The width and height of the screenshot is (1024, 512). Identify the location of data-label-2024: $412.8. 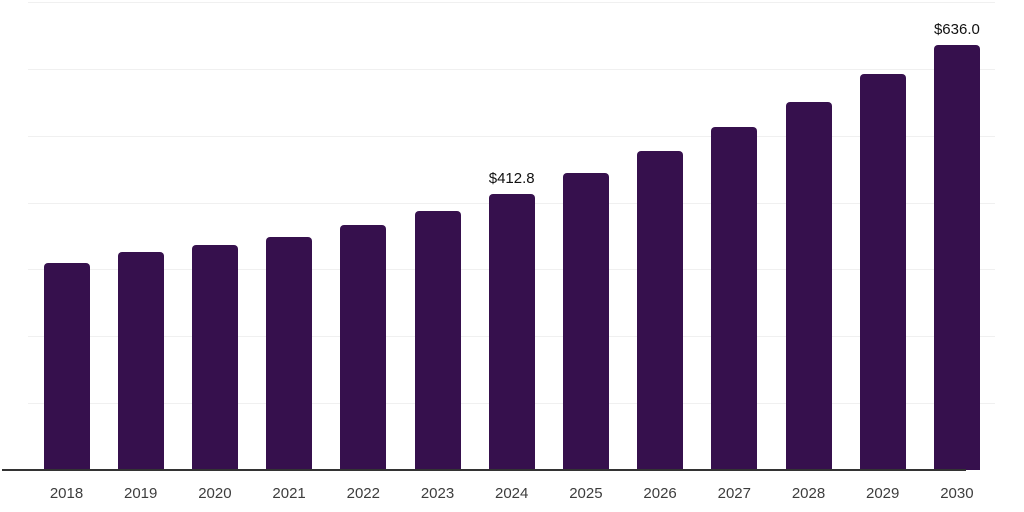
(511, 178).